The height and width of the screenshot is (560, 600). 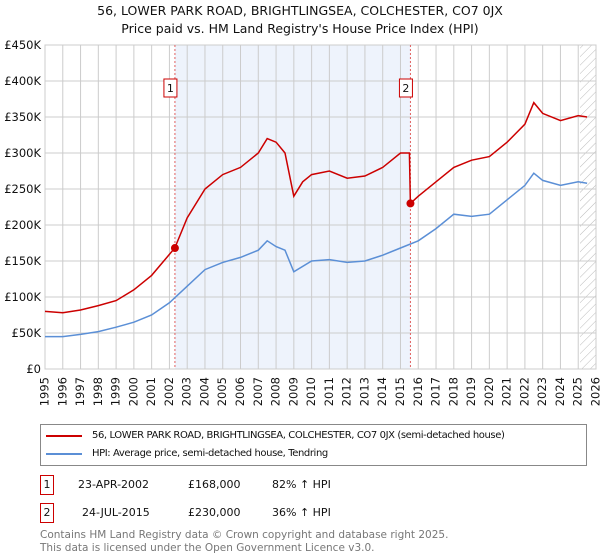 I want to click on y-tick-label: £250K, so click(x=22, y=189).